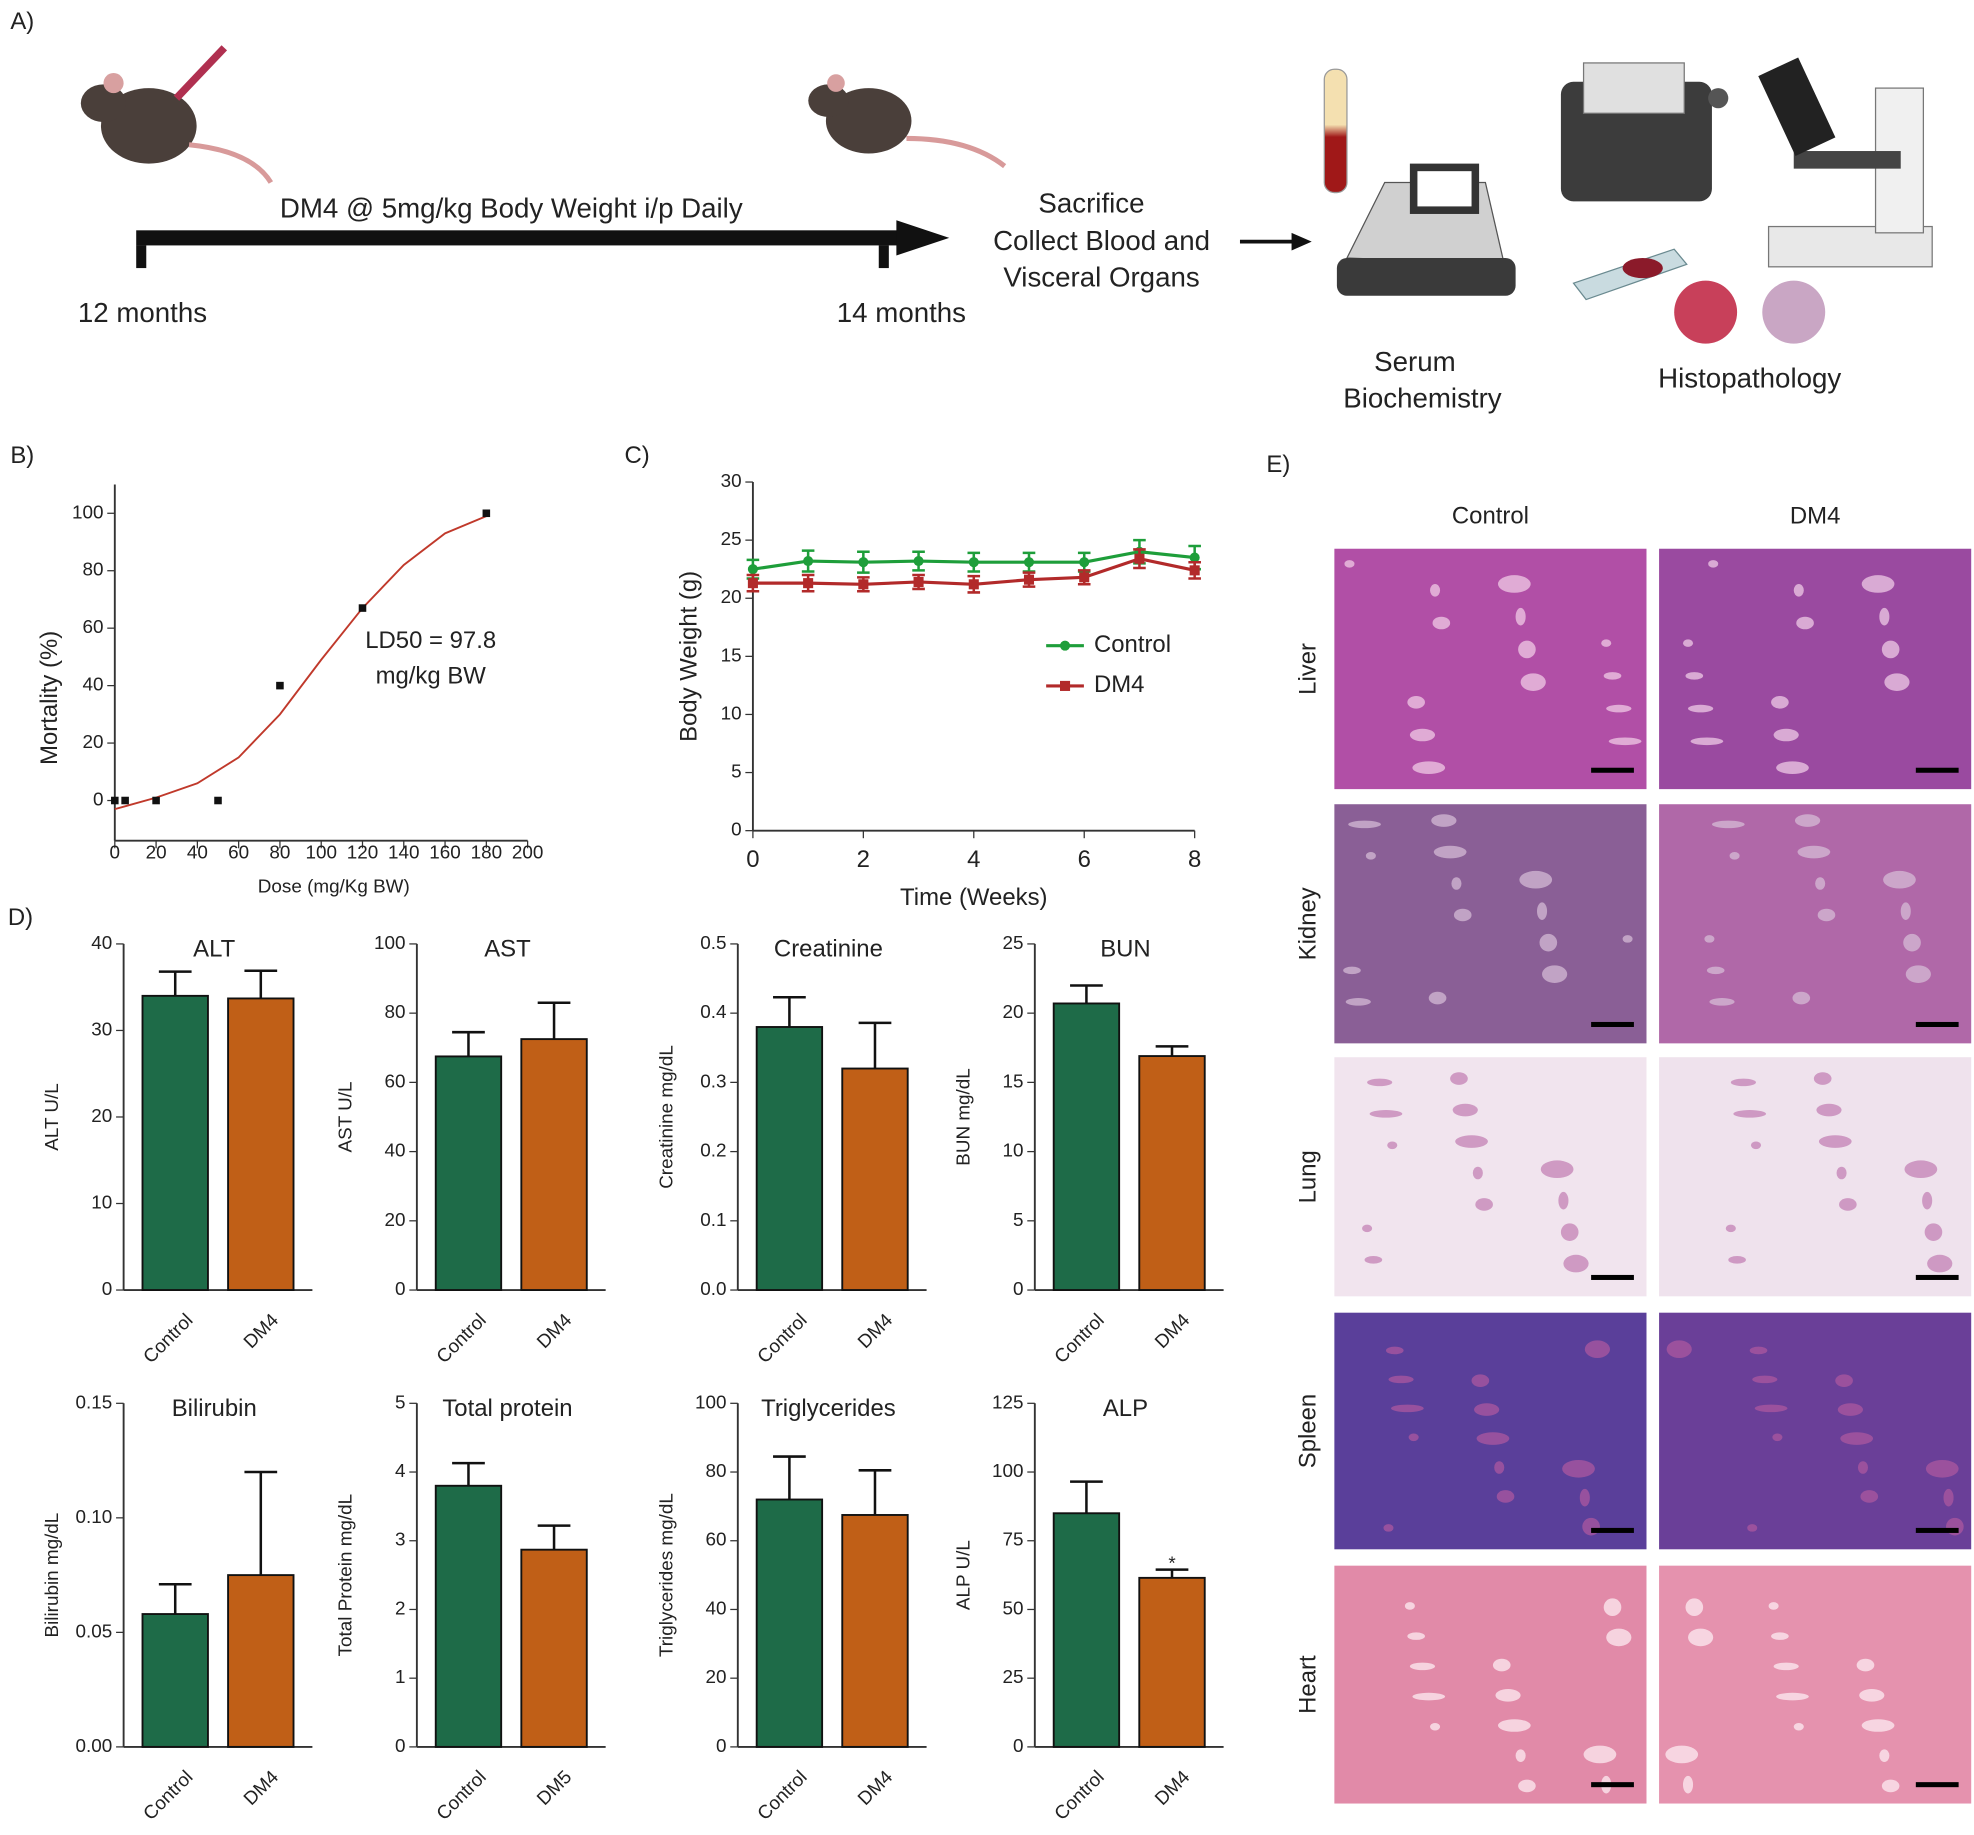 The width and height of the screenshot is (1974, 1835). I want to click on y-tick-label: 25, so click(731, 538).